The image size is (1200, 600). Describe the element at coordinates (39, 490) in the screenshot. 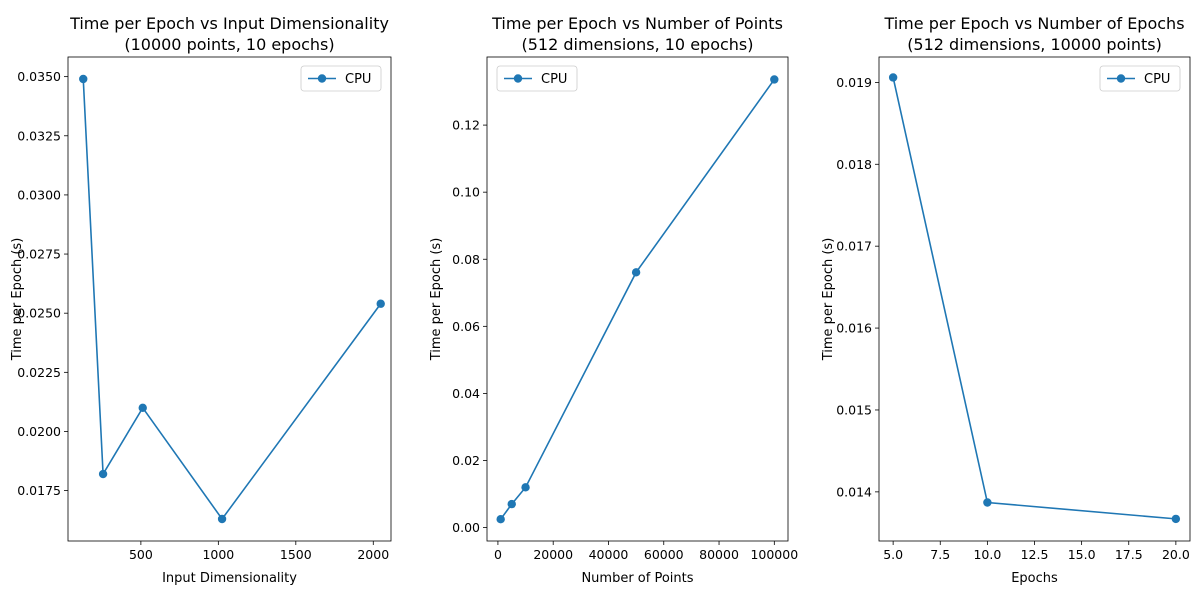

I see `y-tick-label: 0.0175` at that location.